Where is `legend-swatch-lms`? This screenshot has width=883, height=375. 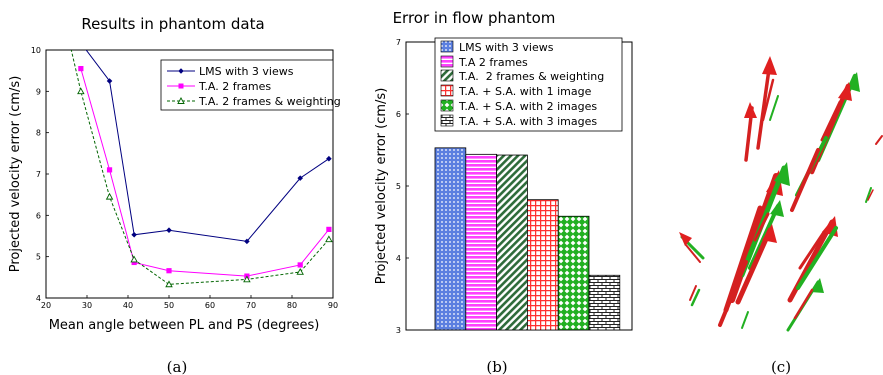 legend-swatch-lms is located at coordinates (447, 46).